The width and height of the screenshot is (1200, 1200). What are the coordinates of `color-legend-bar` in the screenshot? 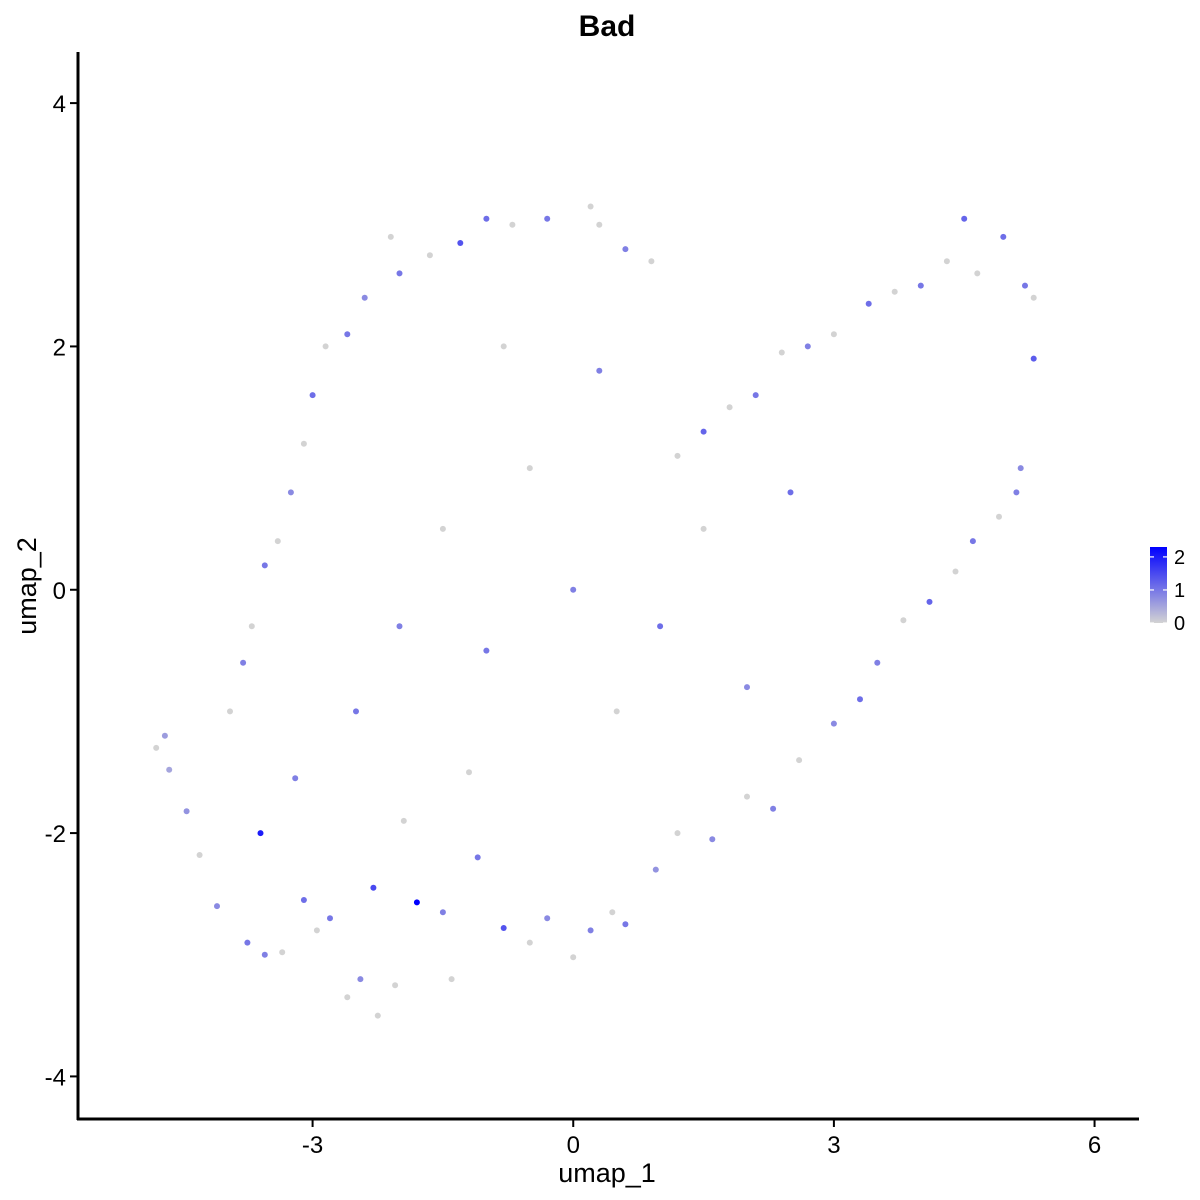 It's located at (1158, 585).